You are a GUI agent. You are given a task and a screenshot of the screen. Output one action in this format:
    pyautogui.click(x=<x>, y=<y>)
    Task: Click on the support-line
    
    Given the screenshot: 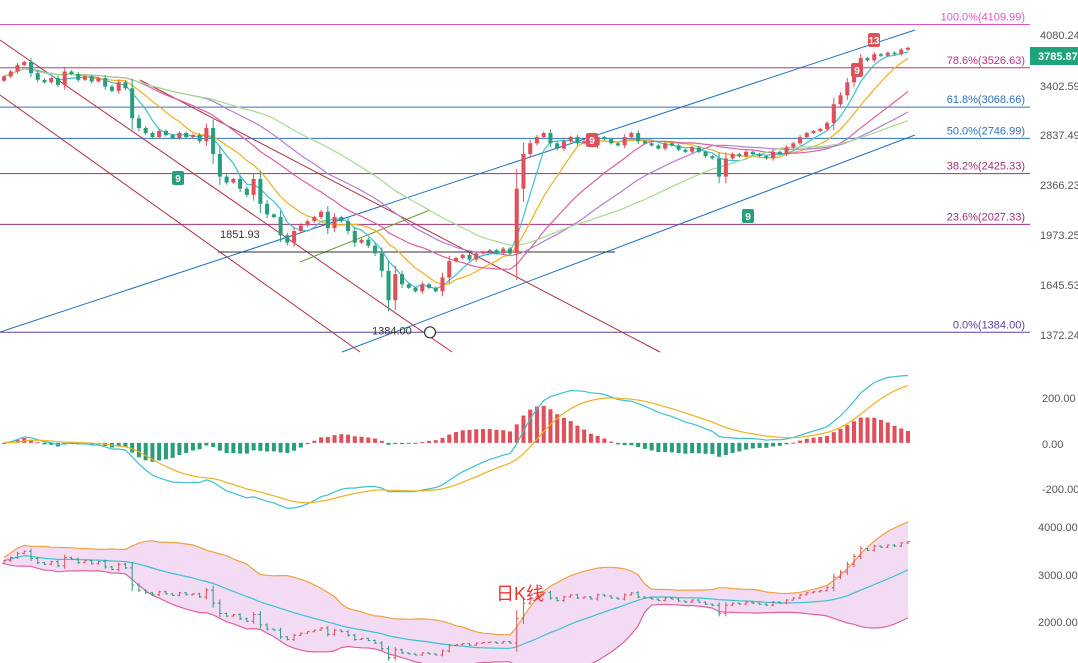 What is the action you would take?
    pyautogui.click(x=365, y=236)
    